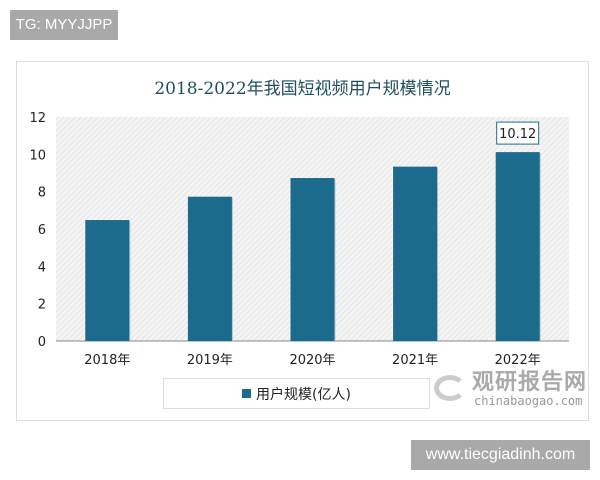 This screenshot has height=480, width=600. I want to click on chinabaogao-logo: 观研报告网 chinabaogao.com, so click(510, 389).